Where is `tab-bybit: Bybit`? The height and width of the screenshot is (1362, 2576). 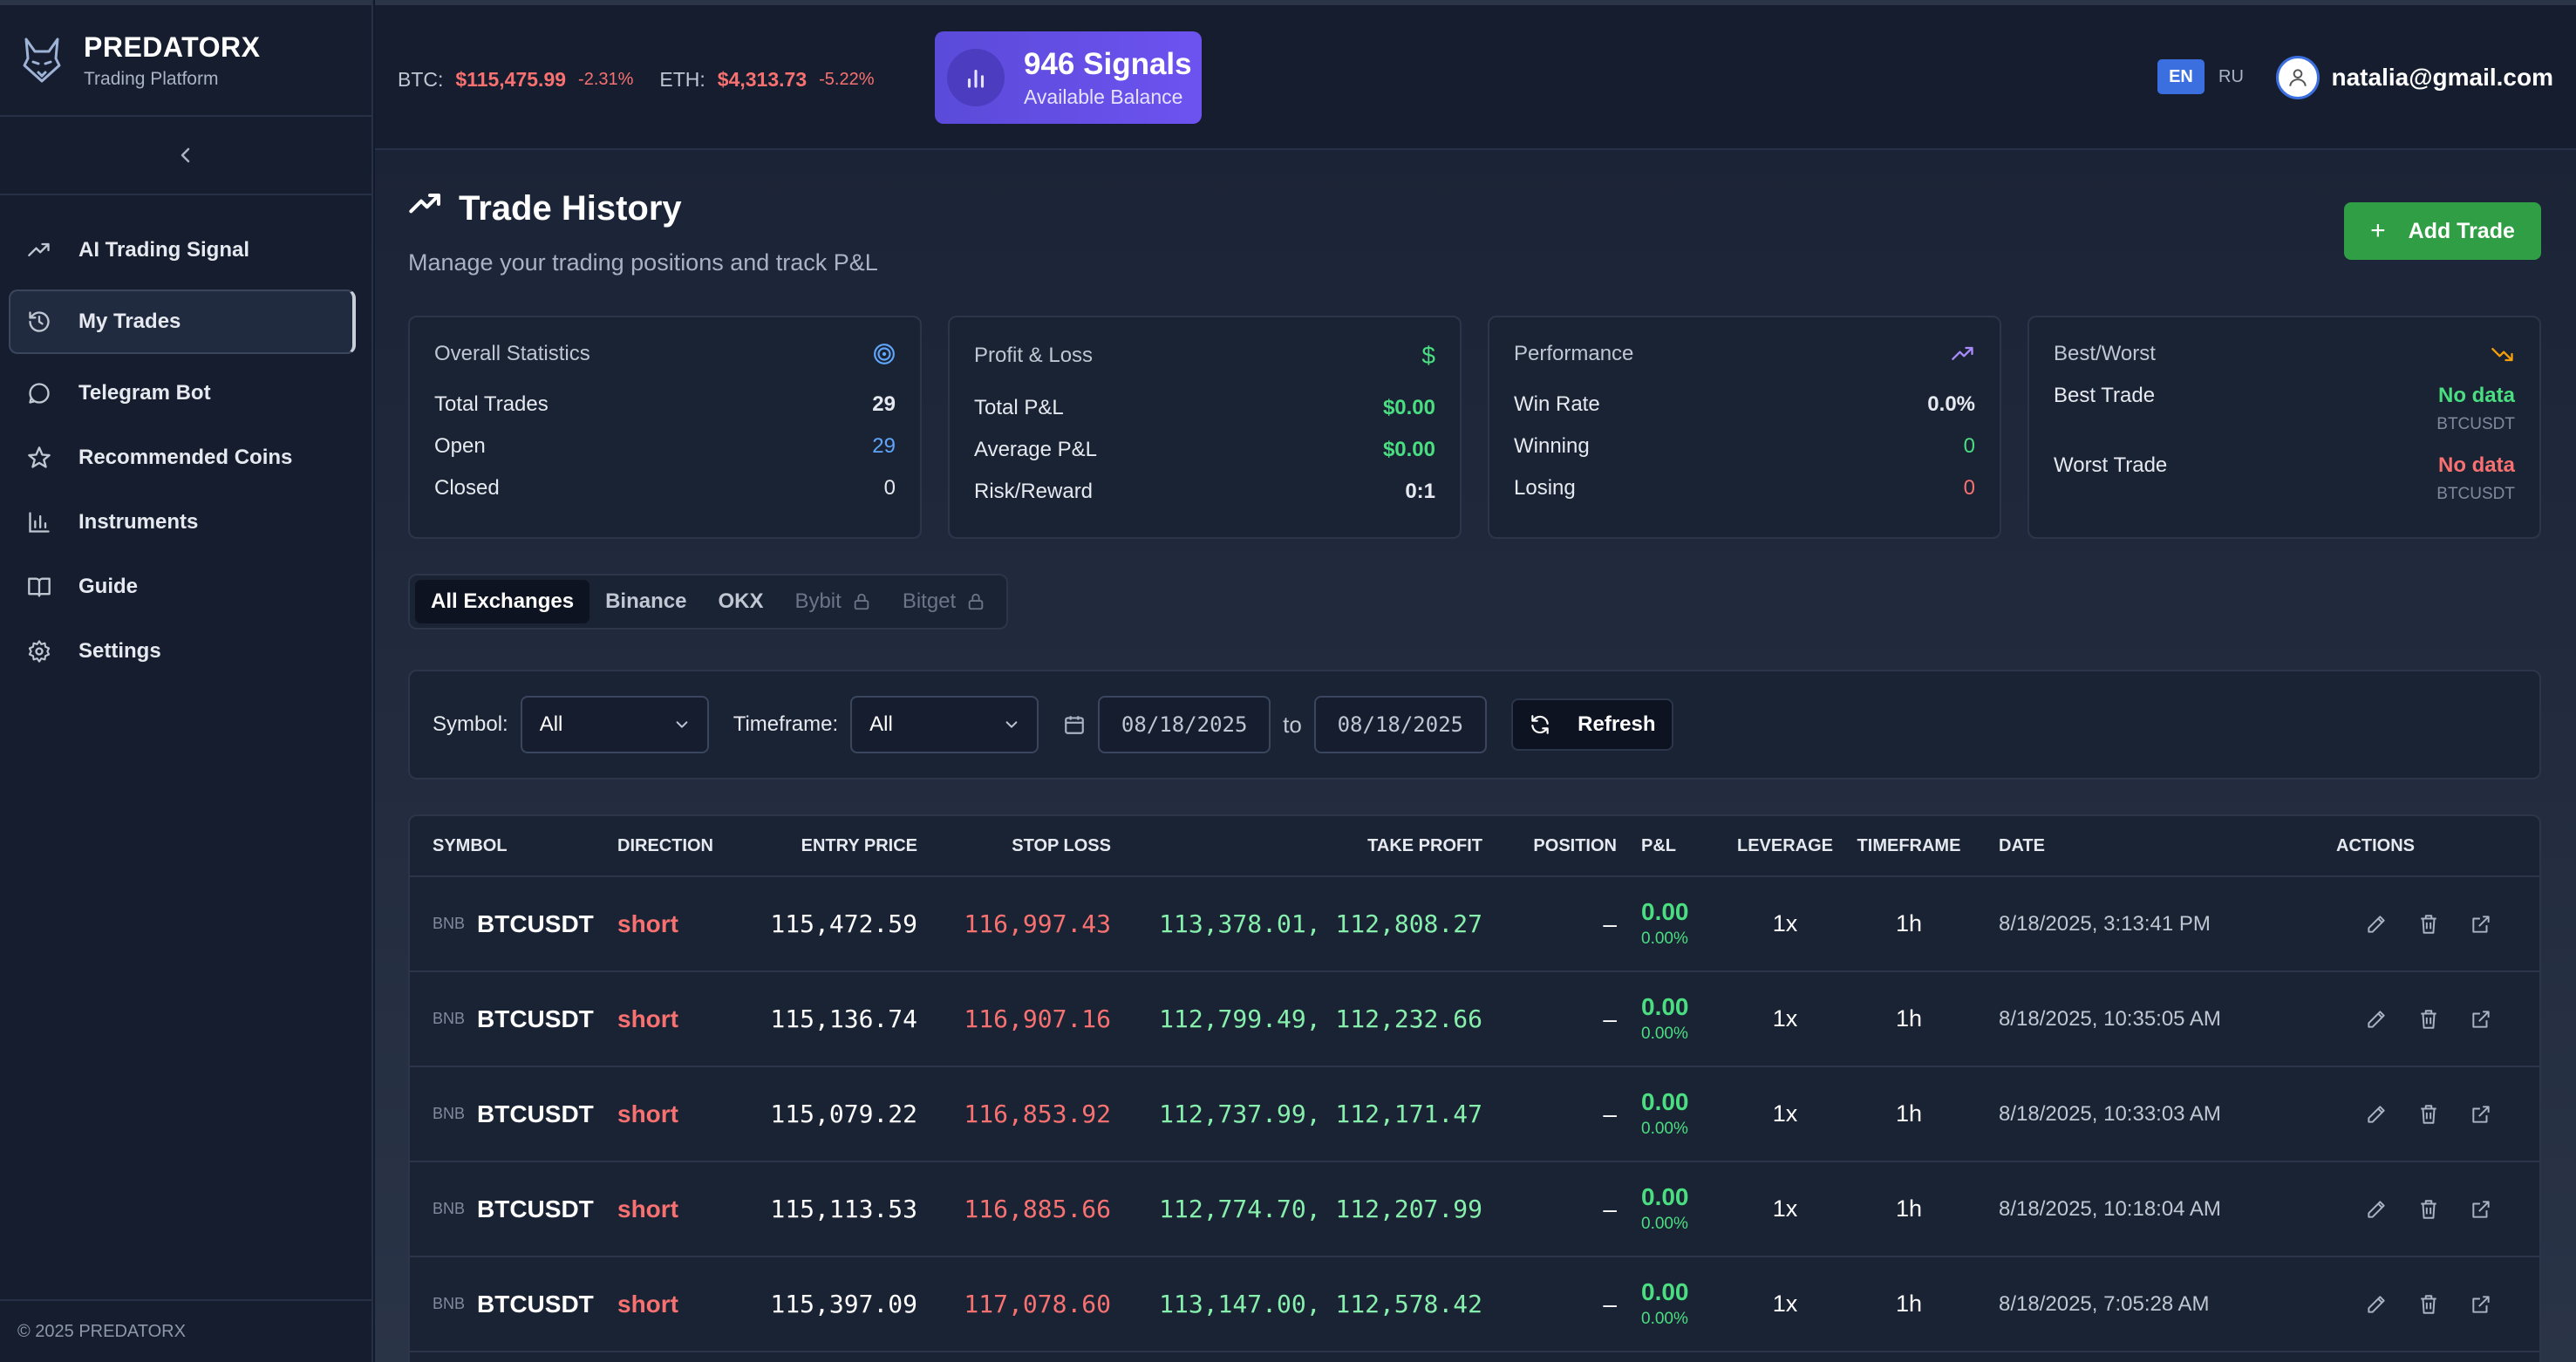
tab-bybit: Bybit is located at coordinates (833, 601).